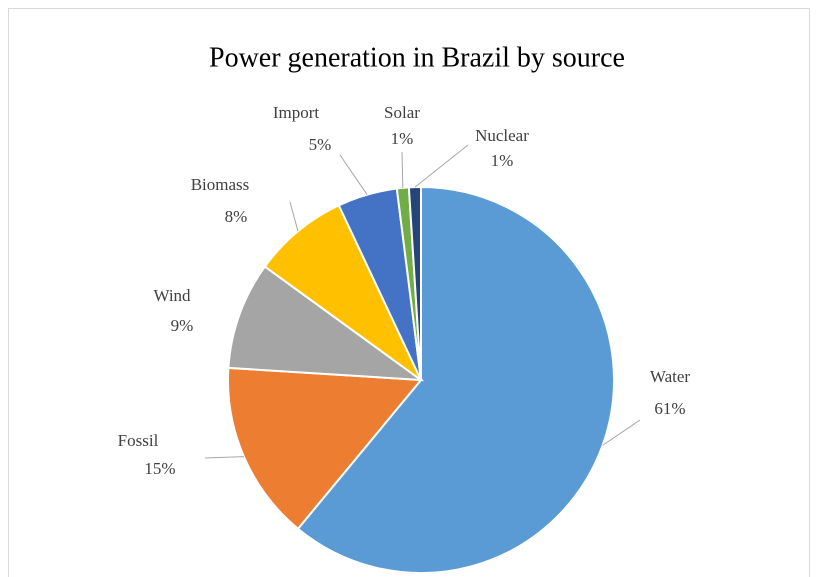 Image resolution: width=818 pixels, height=577 pixels. I want to click on slice-label: Fossil, so click(138, 440).